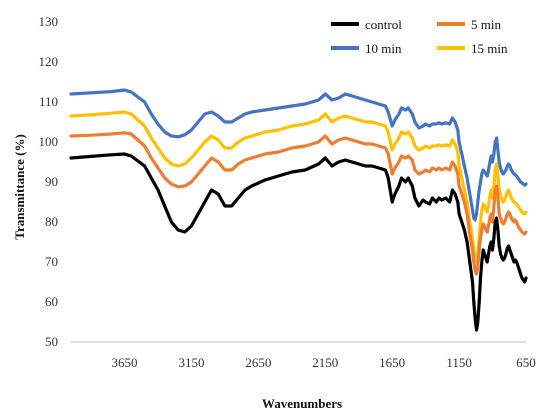 Image resolution: width=542 pixels, height=410 pixels. What do you see at coordinates (51, 181) in the screenshot?
I see `y-tick-label: 90` at bounding box center [51, 181].